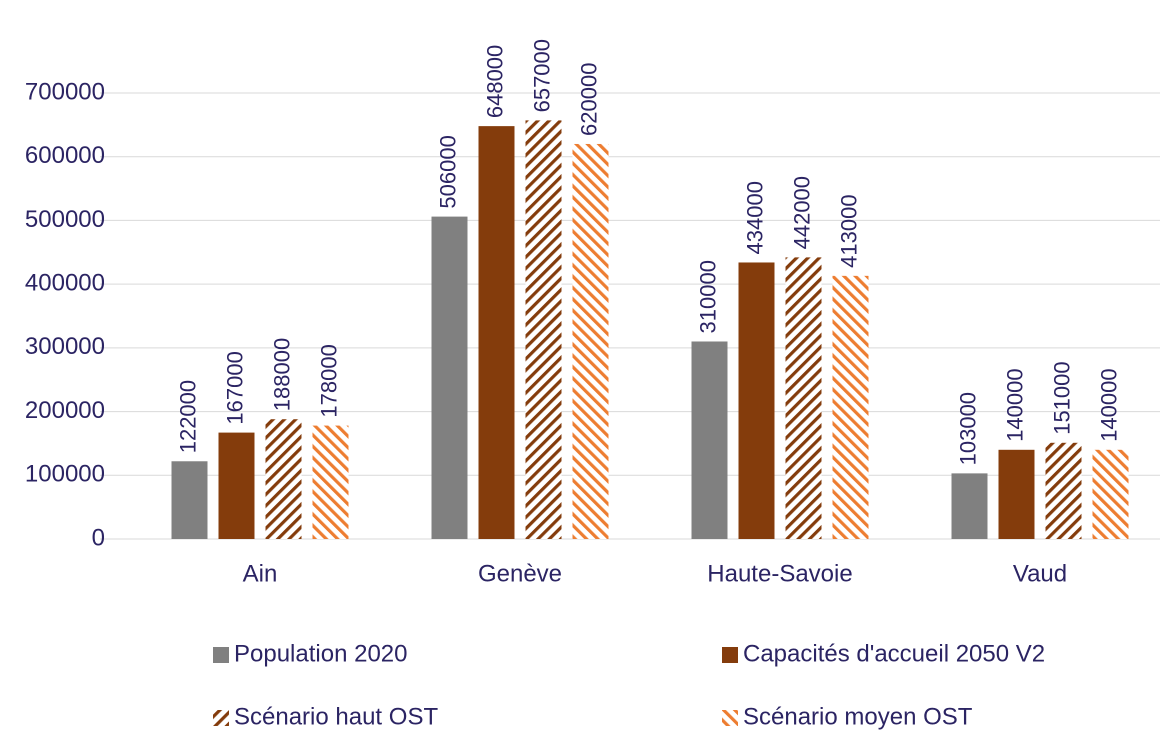 This screenshot has width=1161, height=731. Describe the element at coordinates (754, 217) in the screenshot. I see `value-label: 434000` at that location.